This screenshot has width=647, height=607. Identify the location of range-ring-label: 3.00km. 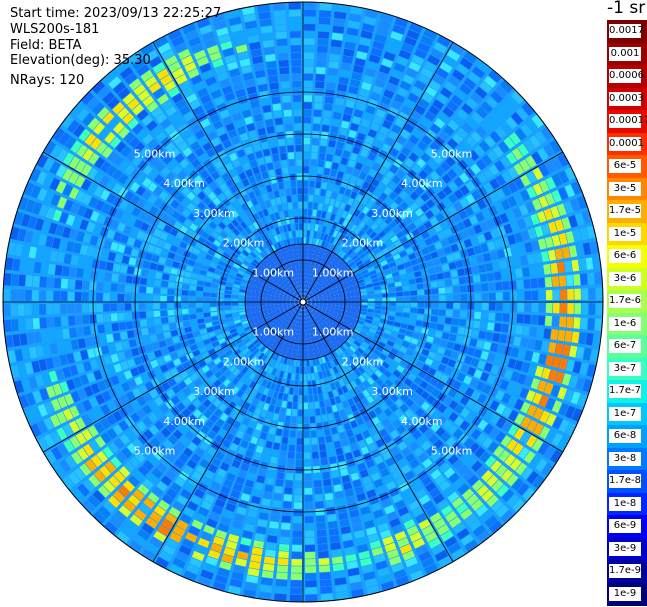
(392, 213).